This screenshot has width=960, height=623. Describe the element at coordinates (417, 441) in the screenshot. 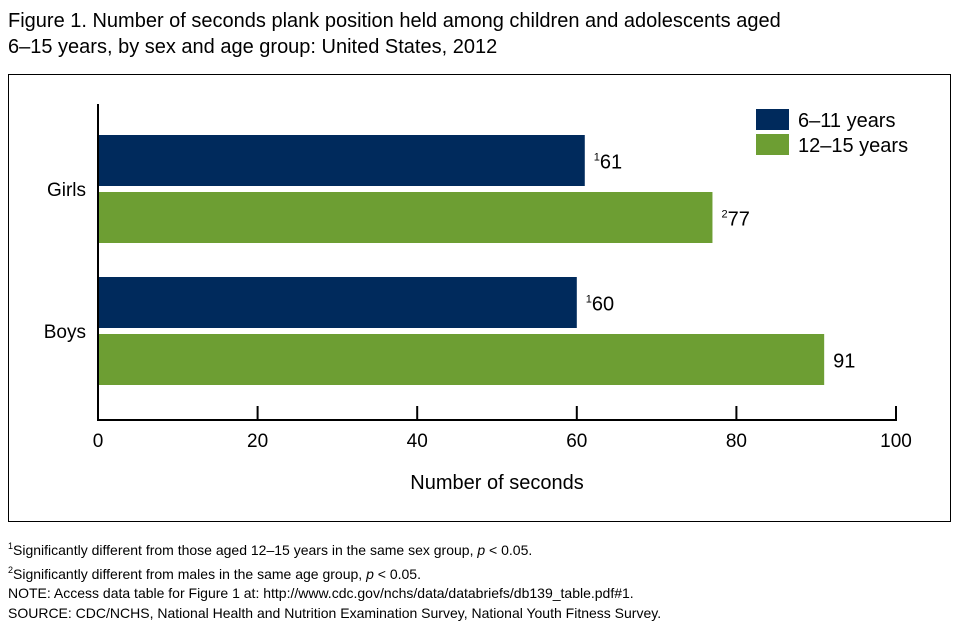

I see `x-tick-label: 40` at that location.